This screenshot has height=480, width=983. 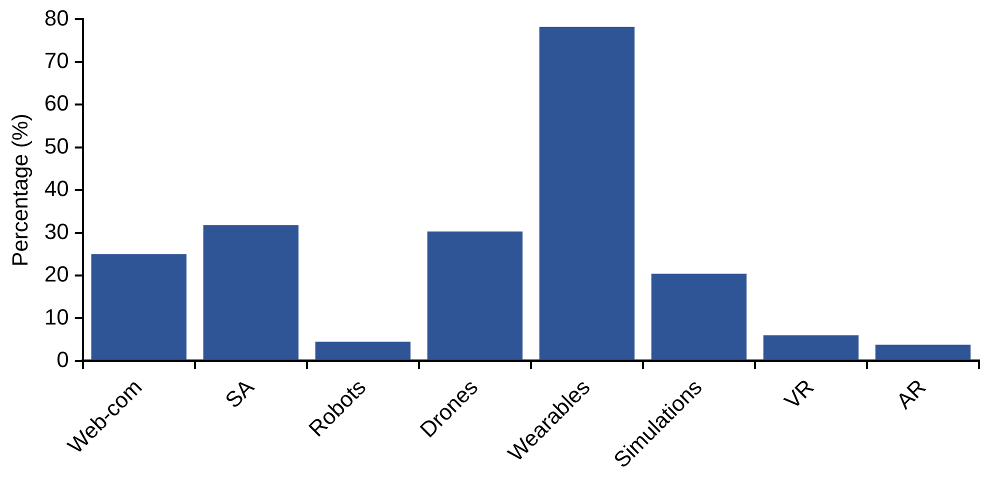 I want to click on y-tick-label: 60, so click(x=56, y=103).